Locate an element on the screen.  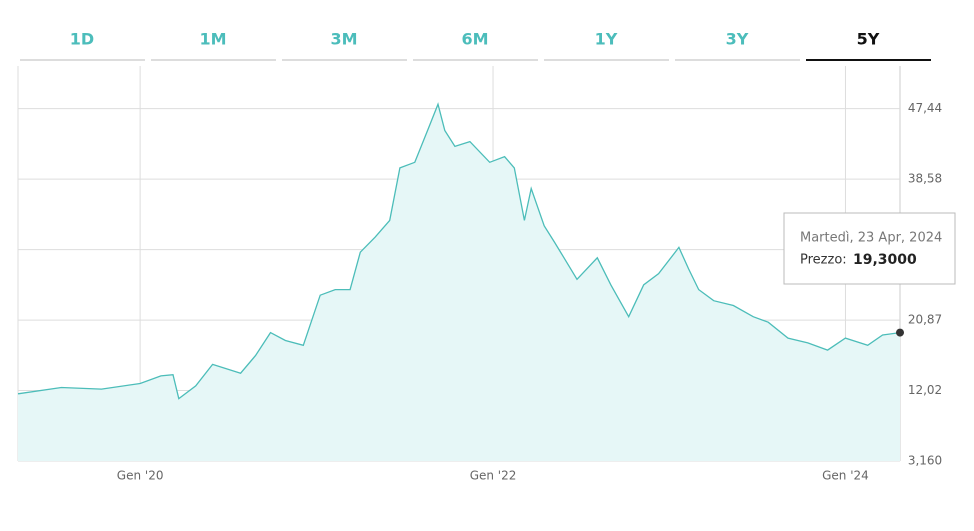
tooltip: Martedì, 23 Apr, 2024 Prezzo: 19,3000 is located at coordinates (869, 248).